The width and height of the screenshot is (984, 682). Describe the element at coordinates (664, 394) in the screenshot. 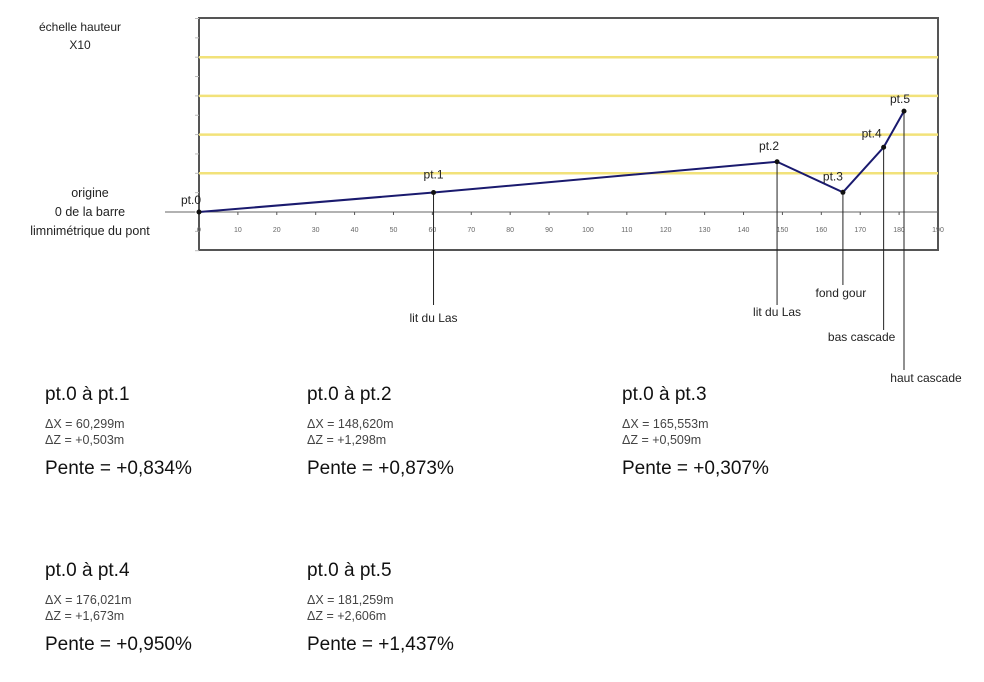

I see `result-title: pt.0 à pt.3` at that location.